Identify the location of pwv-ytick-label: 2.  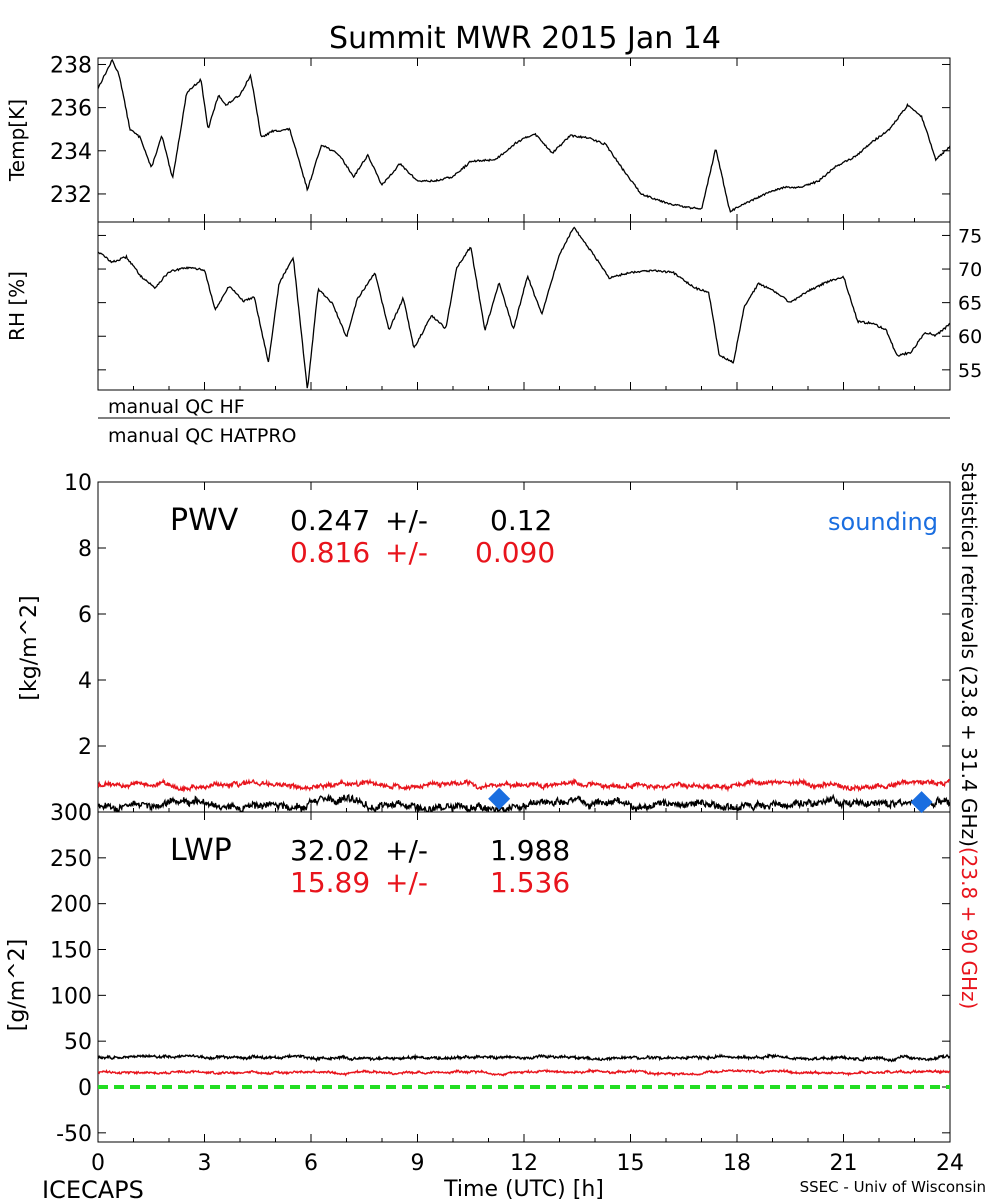
(85, 747).